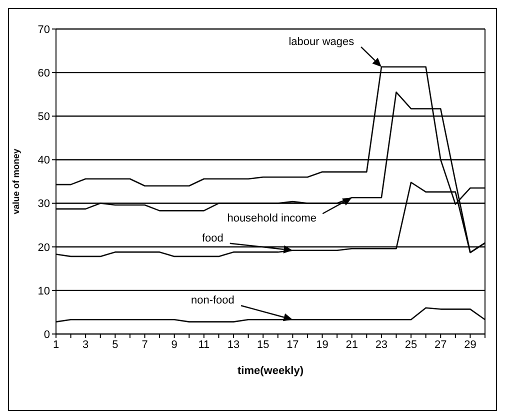  What do you see at coordinates (115, 344) in the screenshot?
I see `x-tick-label: 5` at bounding box center [115, 344].